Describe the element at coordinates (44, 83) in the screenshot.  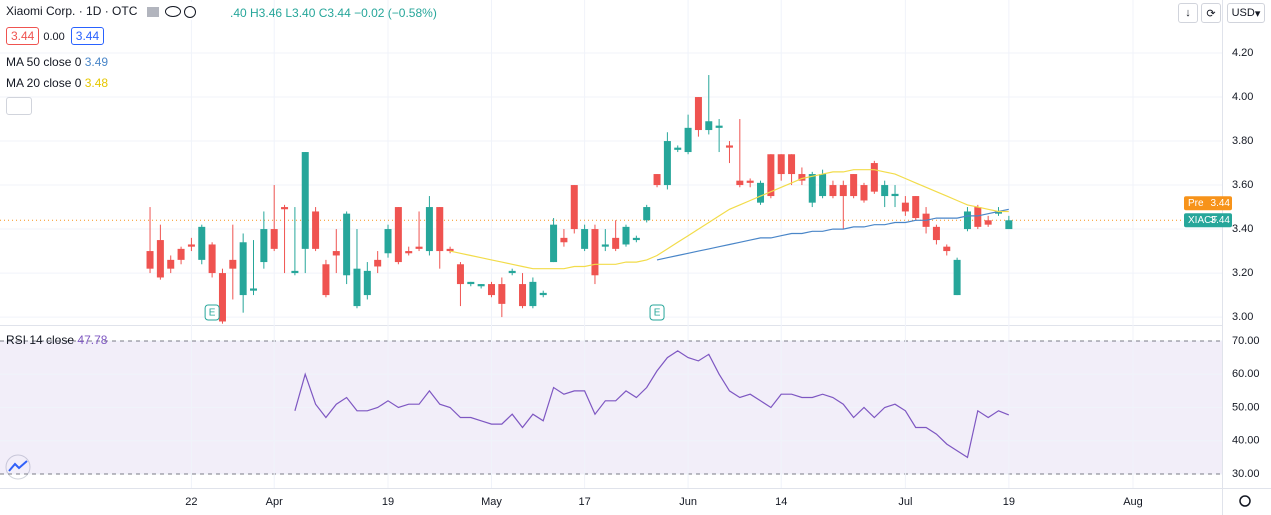
I see `legend-name: MA 20 close 0` at that location.